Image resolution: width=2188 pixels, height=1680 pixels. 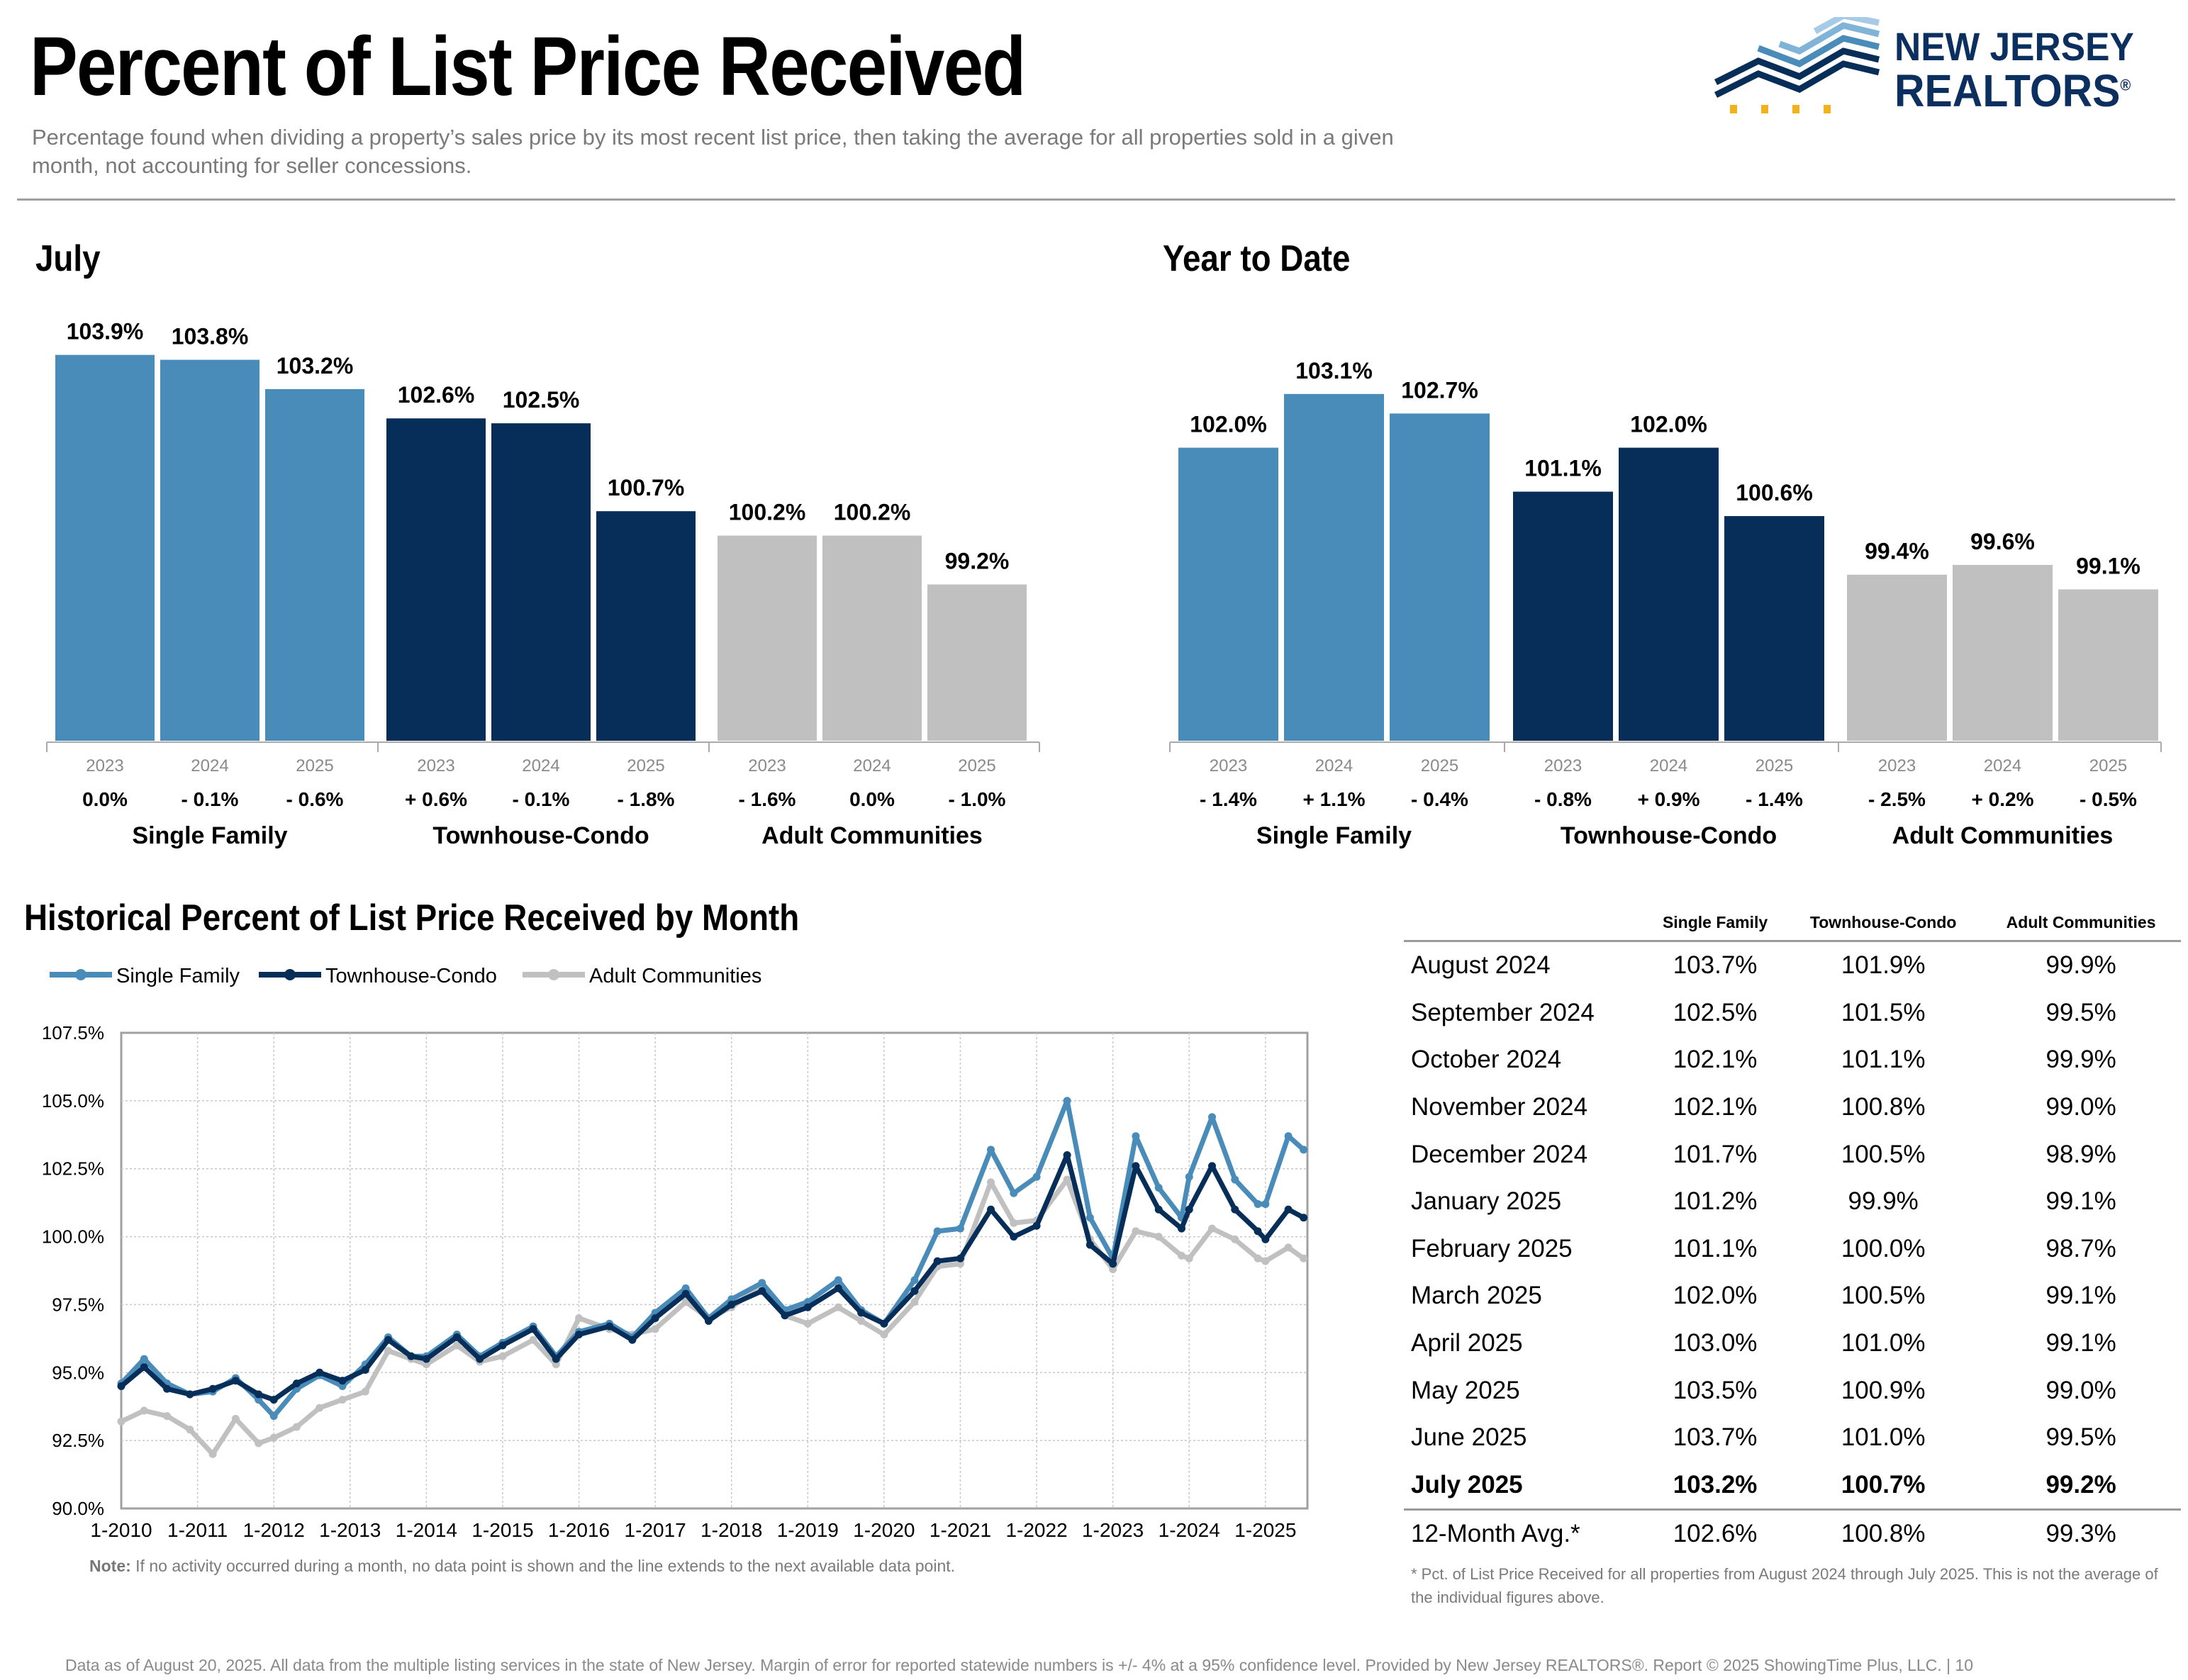 What do you see at coordinates (1716, 1012) in the screenshot?
I see `table-cell-sf: 102.5%` at bounding box center [1716, 1012].